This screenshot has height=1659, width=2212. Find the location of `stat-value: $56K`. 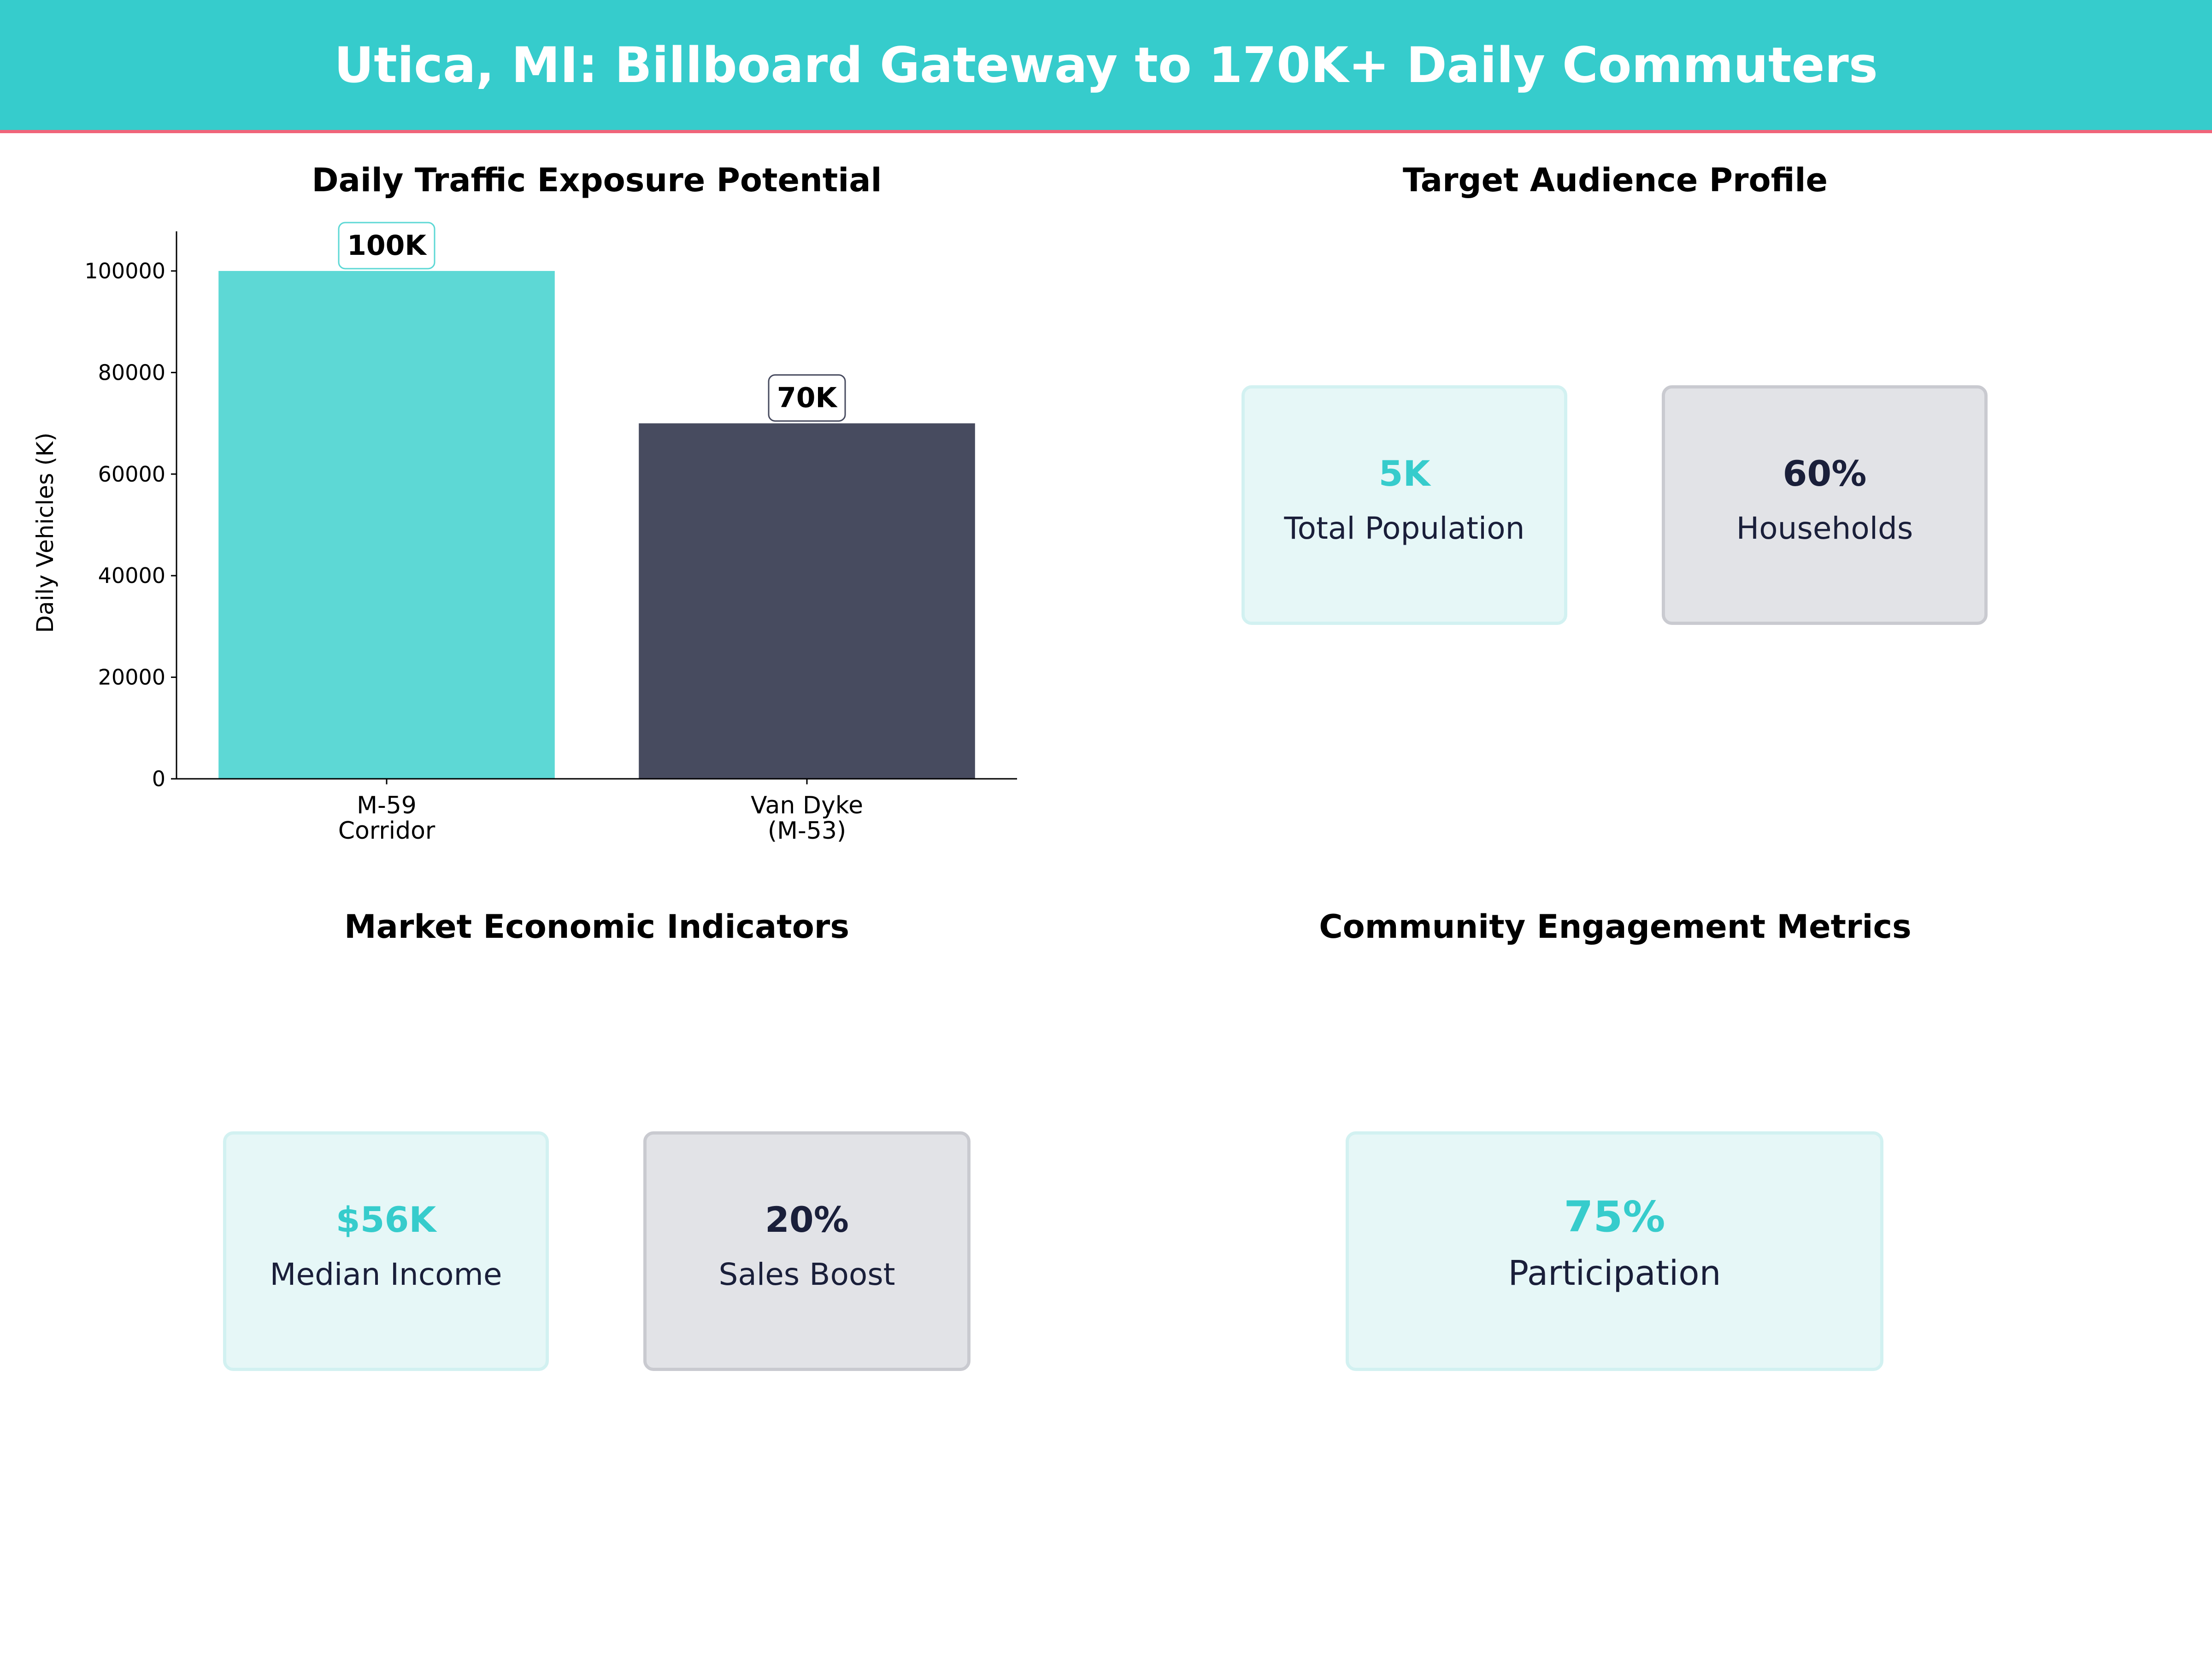

stat-value: $56K is located at coordinates (385, 1219).